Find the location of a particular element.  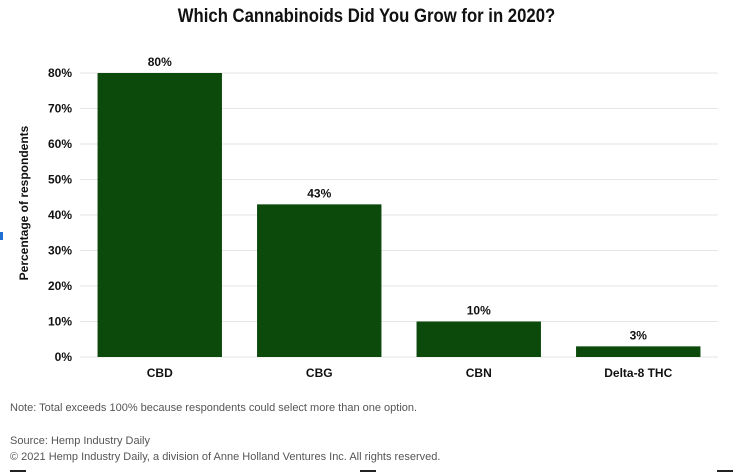

y-tick-label: 20% is located at coordinates (60, 286).